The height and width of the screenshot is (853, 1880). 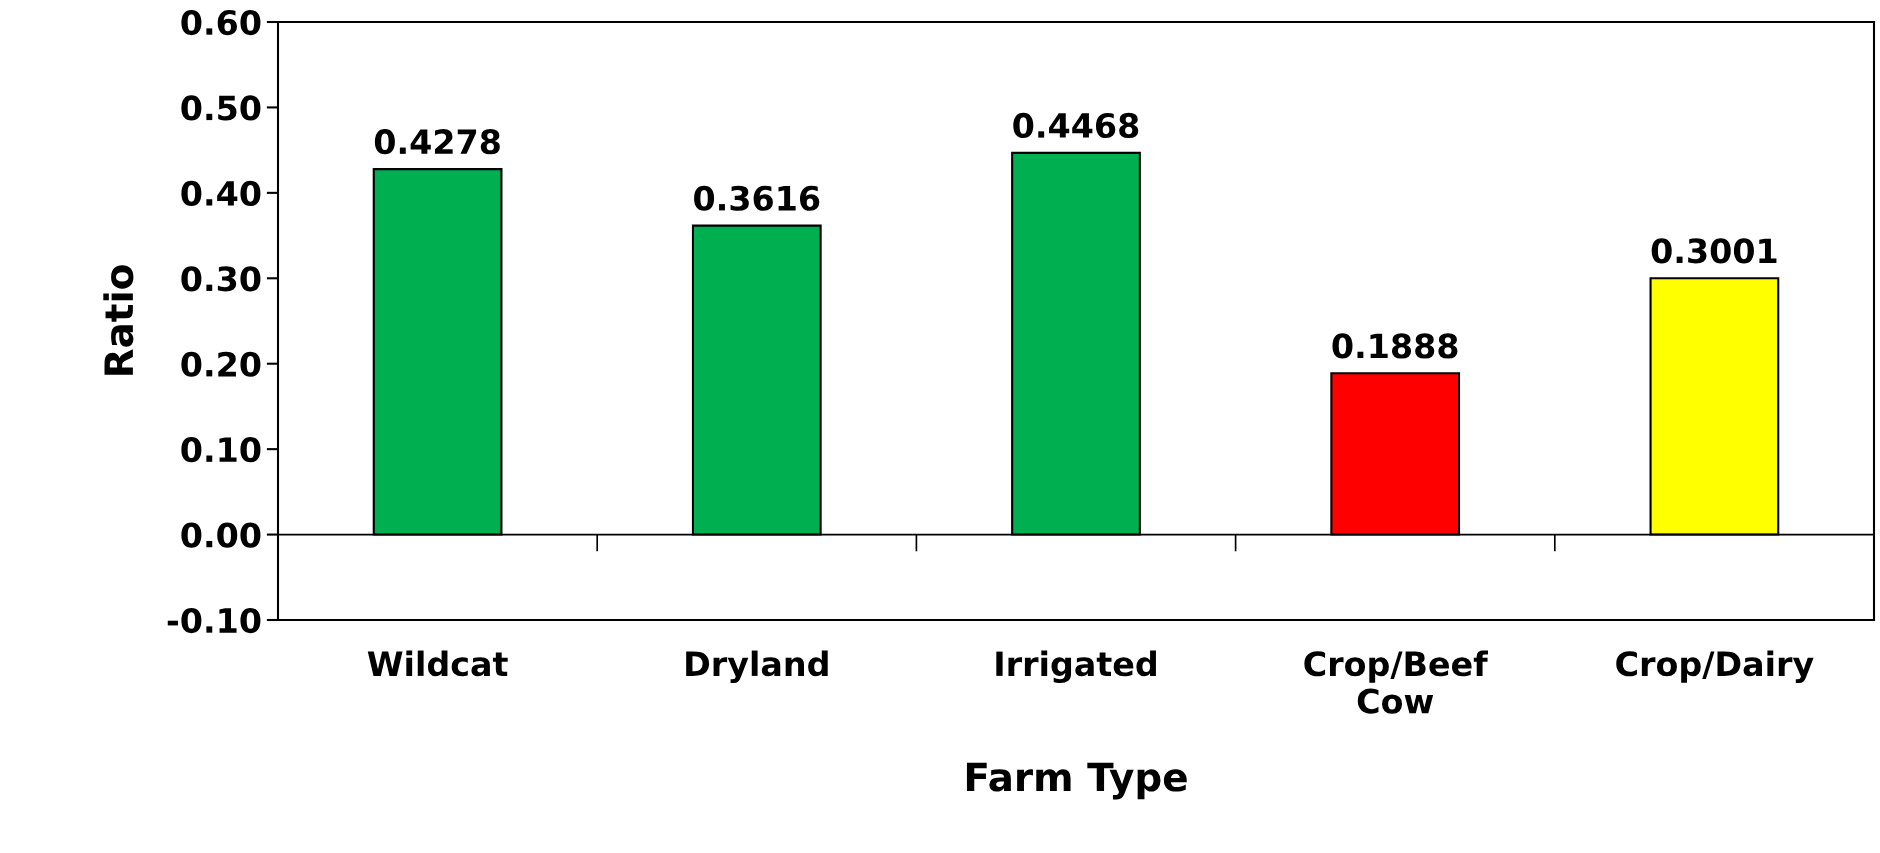 I want to click on x-tick-label: Irrigated, so click(x=1076, y=667).